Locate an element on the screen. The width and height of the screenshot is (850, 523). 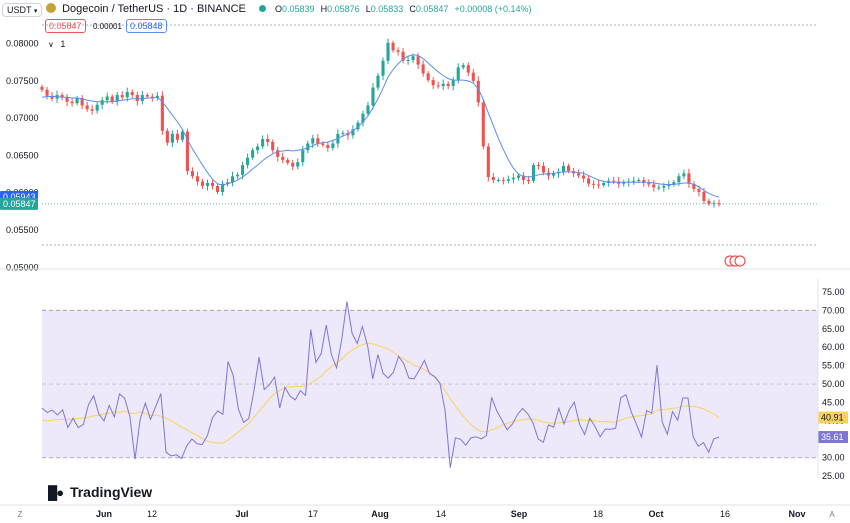
price-tick-label: 0.07500 is located at coordinates (22, 81).